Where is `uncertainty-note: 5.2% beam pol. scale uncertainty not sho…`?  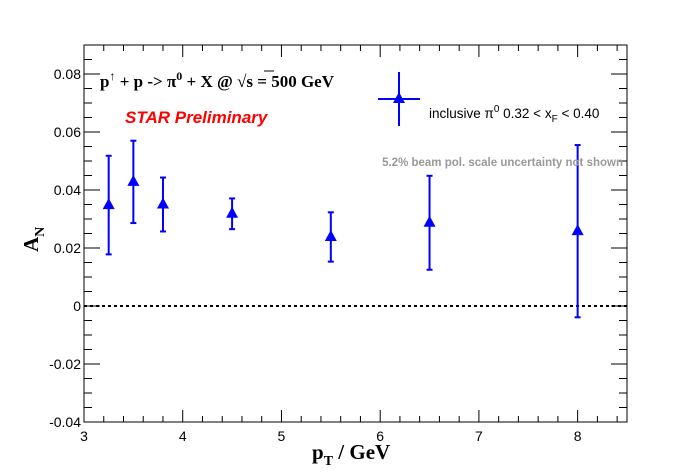
uncertainty-note: 5.2% beam pol. scale uncertainty not sho… is located at coordinates (502, 163).